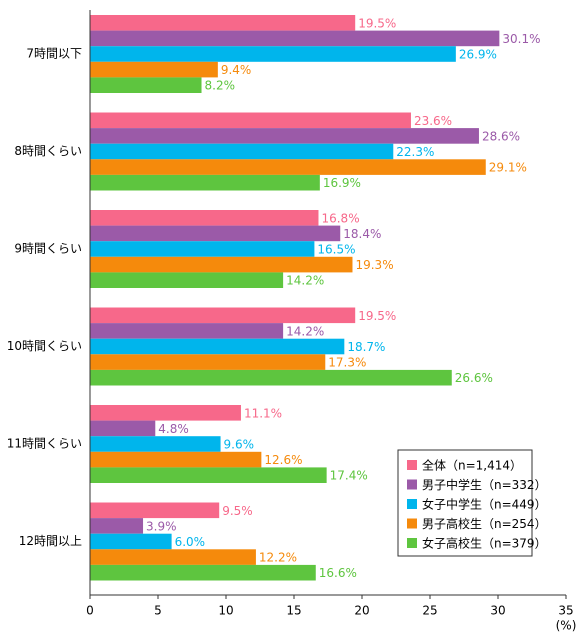 This screenshot has height=638, width=582. Describe the element at coordinates (48, 249) in the screenshot. I see `y-tick-label: 9時間くらい` at that location.